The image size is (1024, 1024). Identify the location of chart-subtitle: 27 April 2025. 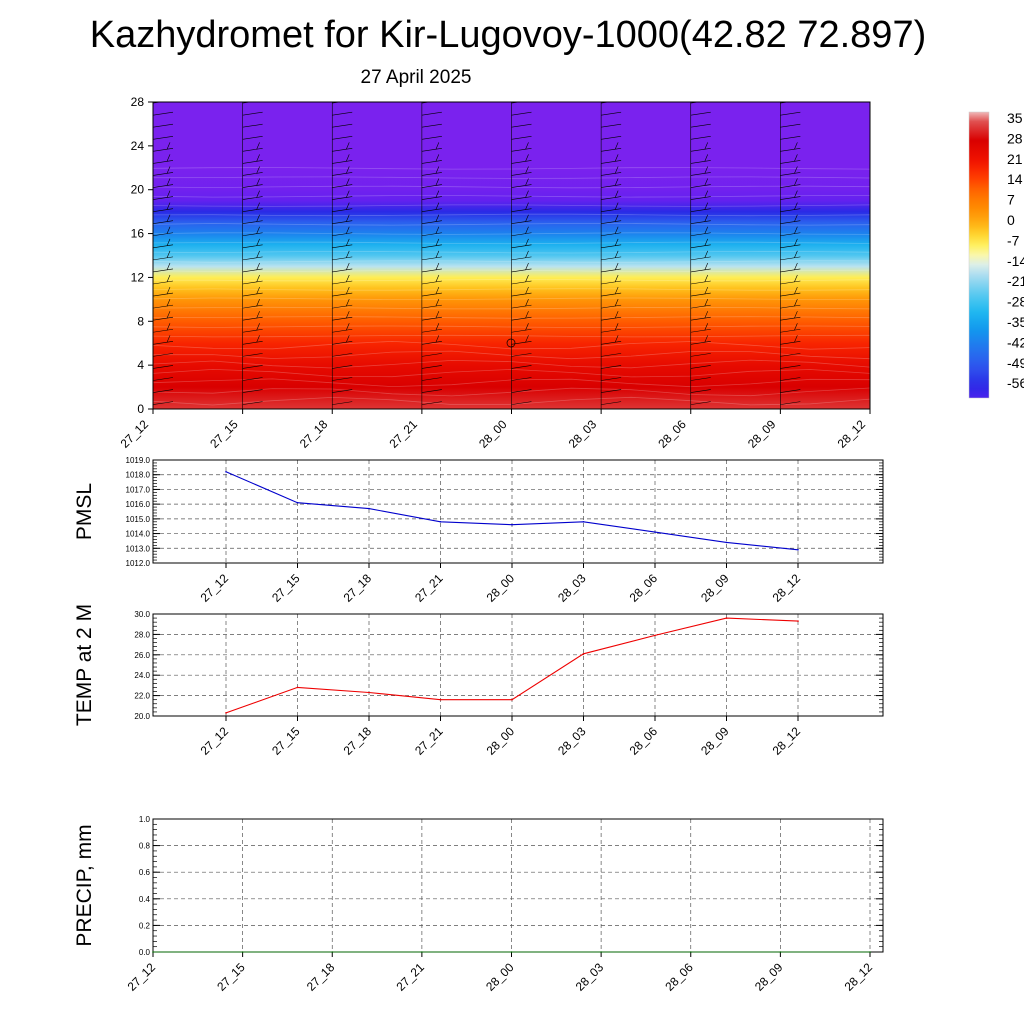
(416, 77).